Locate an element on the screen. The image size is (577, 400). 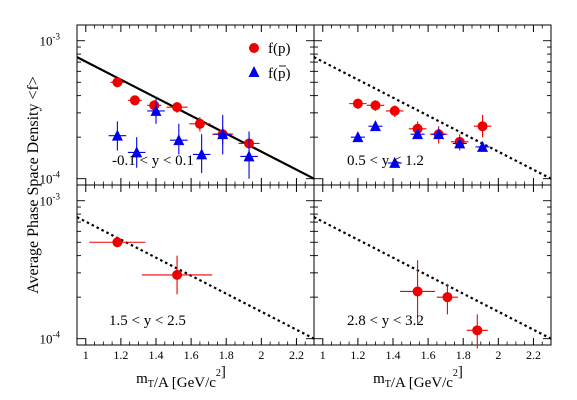
legend-label-antiproton: f(p) is located at coordinates (279, 74).